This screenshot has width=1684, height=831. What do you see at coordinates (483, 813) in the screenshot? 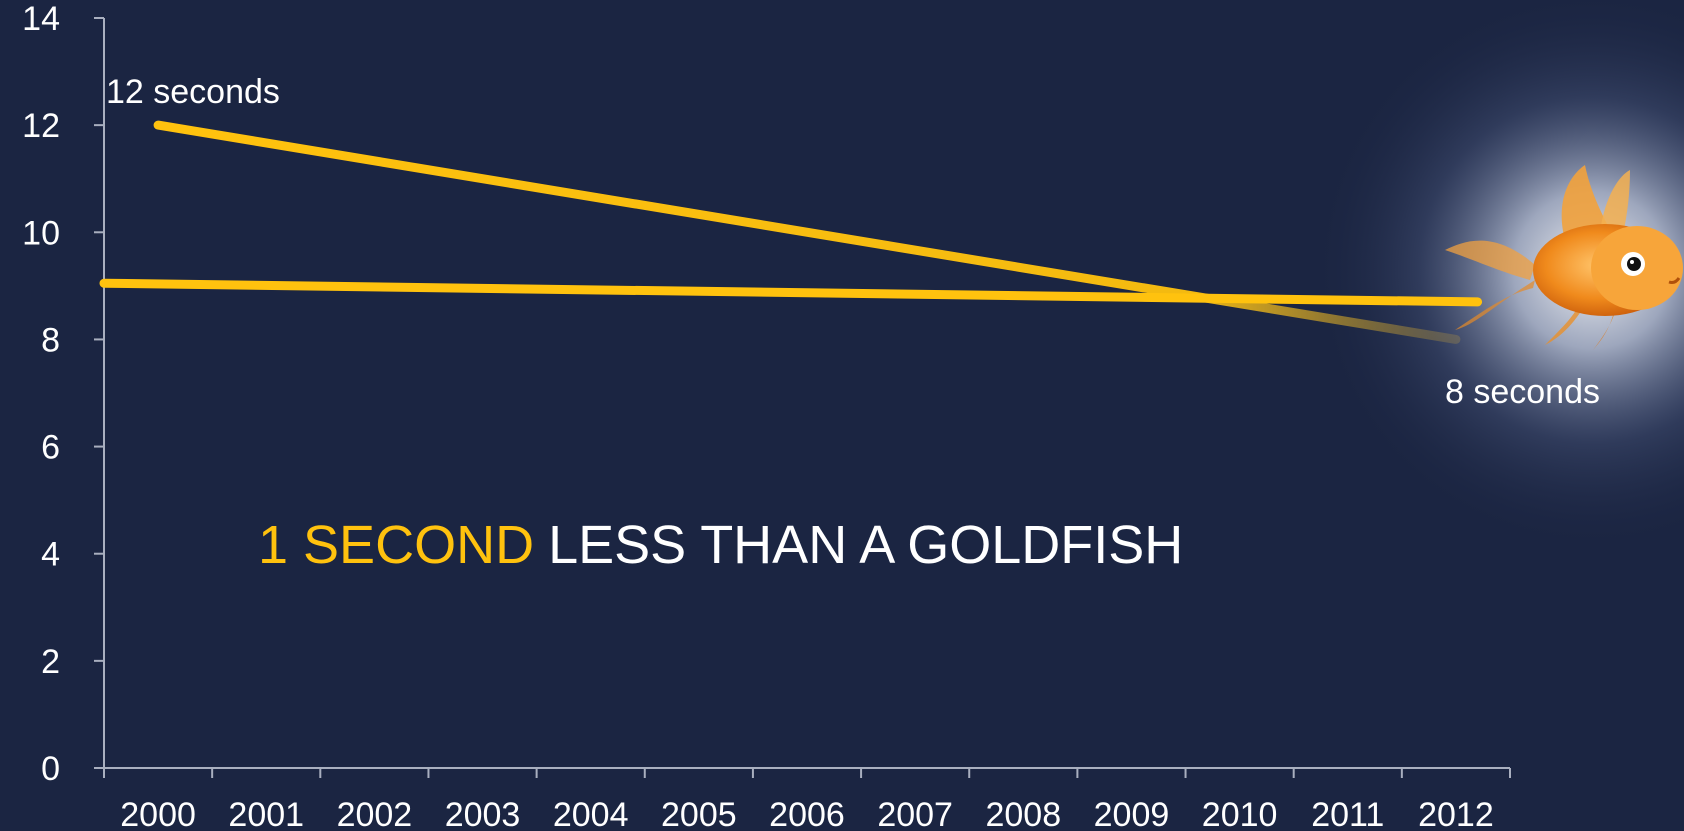
I see `x-tick-label: 2003` at bounding box center [483, 813].